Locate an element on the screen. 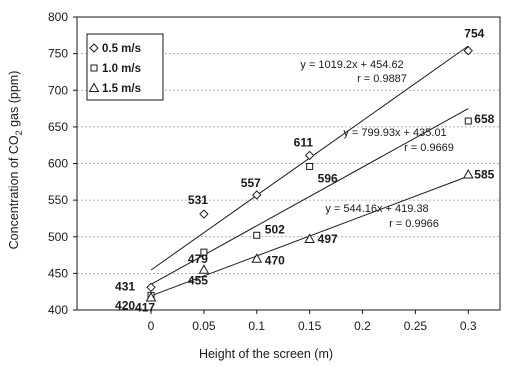  y-axis-title-unit: gas (ppm) is located at coordinates (14, 101).